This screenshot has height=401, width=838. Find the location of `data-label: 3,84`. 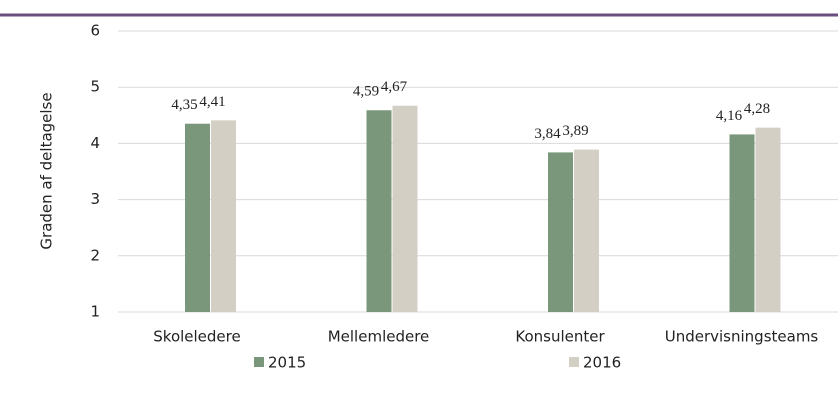

data-label: 3,84 is located at coordinates (547, 134).